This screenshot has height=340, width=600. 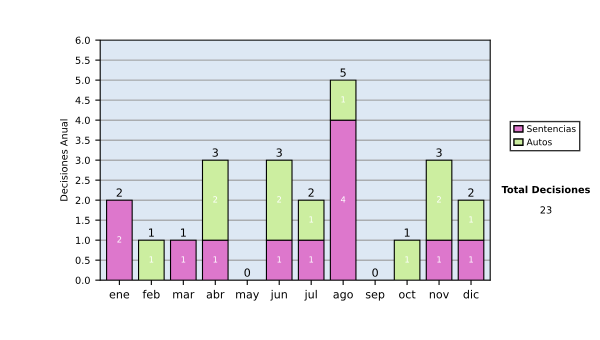 What do you see at coordinates (83, 180) in the screenshot?
I see `y-tick-label: 2.5` at bounding box center [83, 180].